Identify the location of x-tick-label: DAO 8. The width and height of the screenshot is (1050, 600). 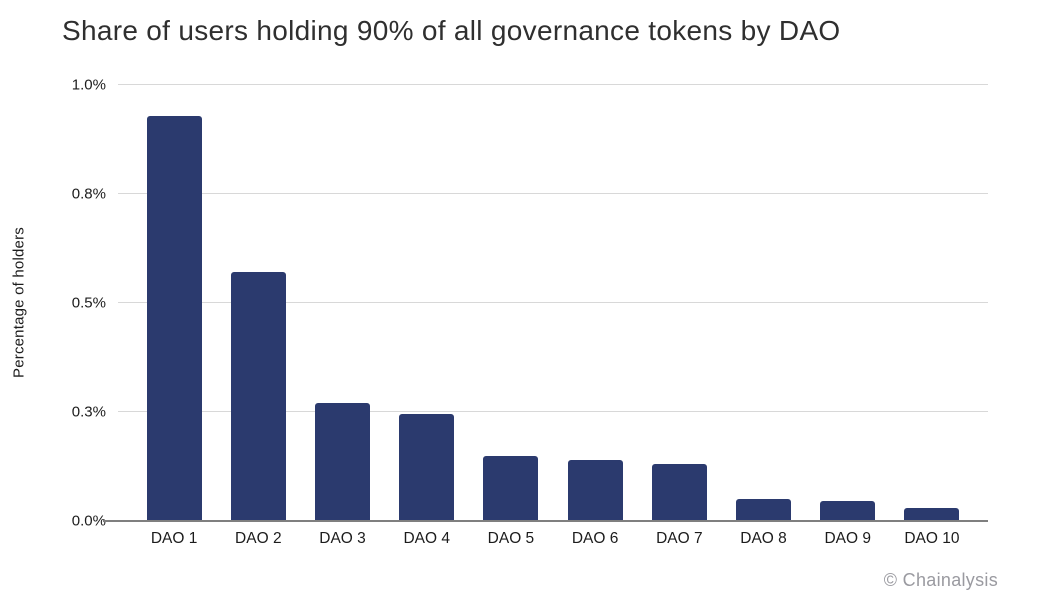
(763, 538).